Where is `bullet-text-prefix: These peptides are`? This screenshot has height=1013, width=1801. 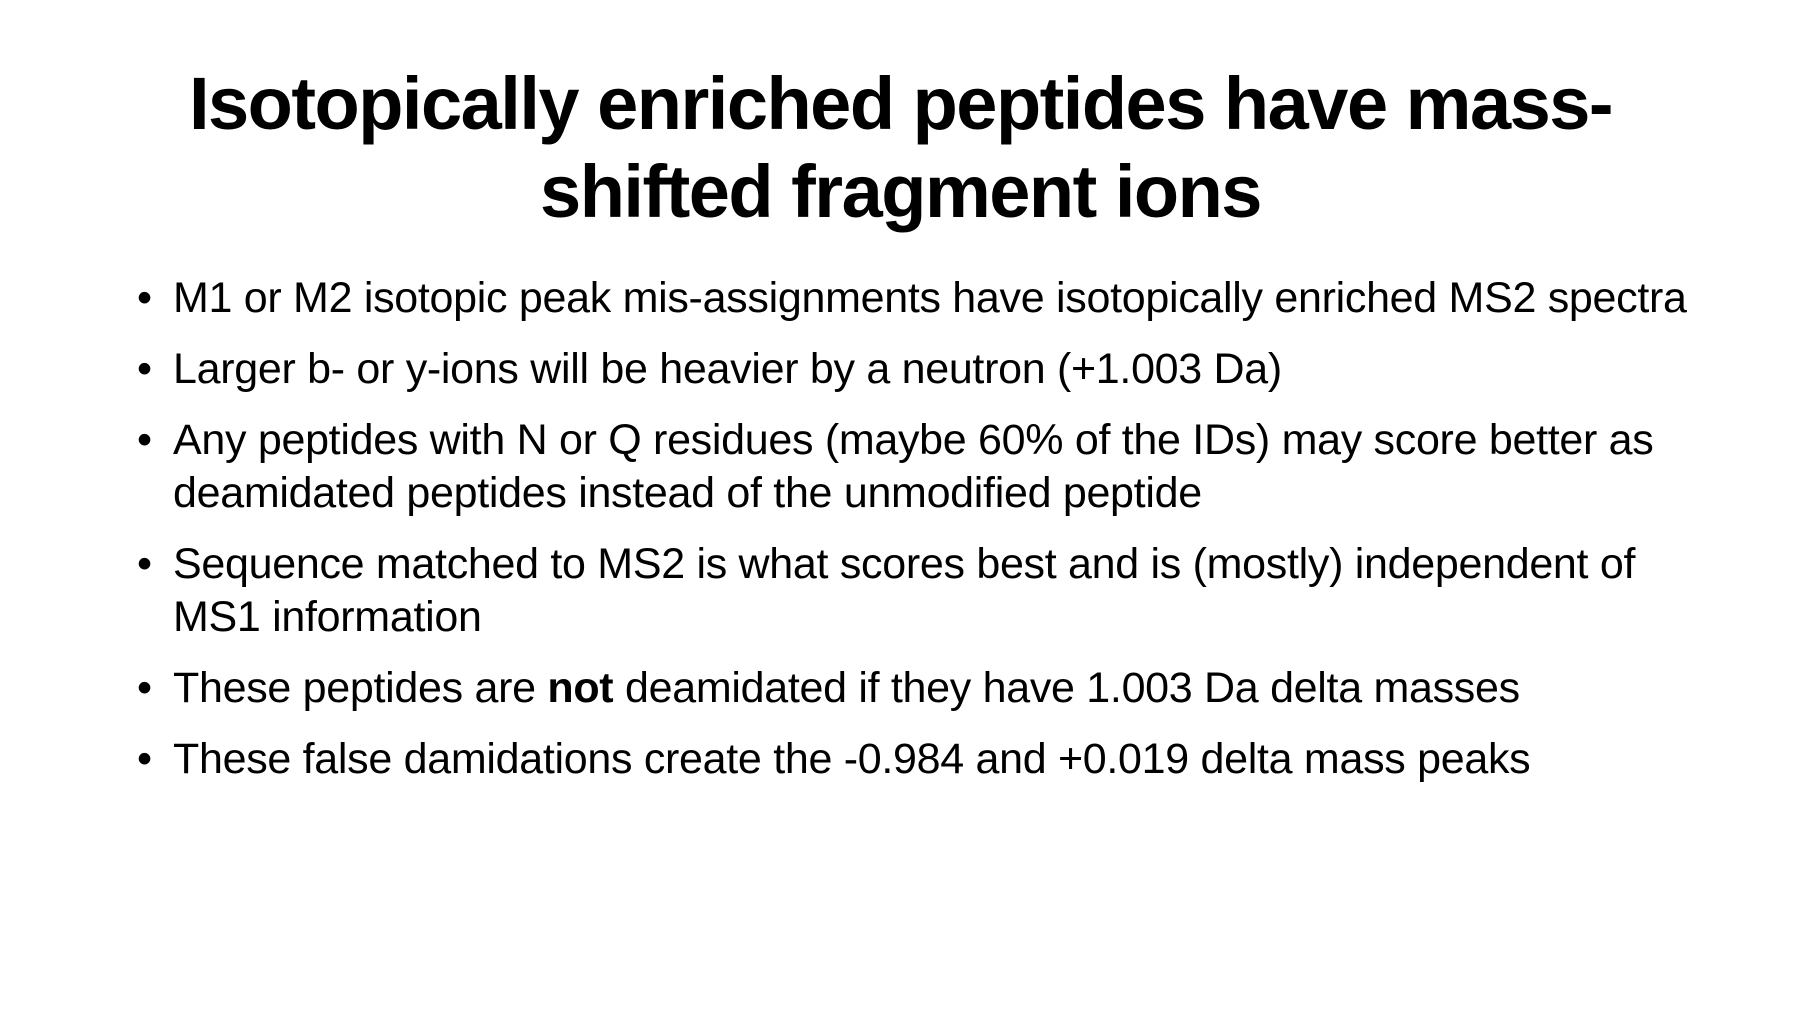
bullet-text-prefix: These peptides are is located at coordinates (360, 688).